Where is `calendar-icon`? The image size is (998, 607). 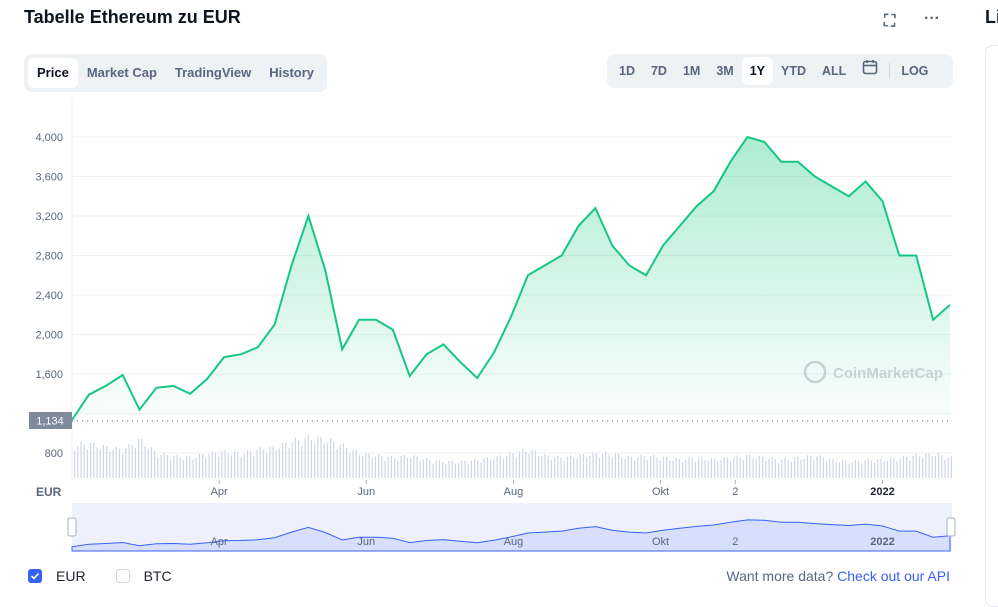
calendar-icon is located at coordinates (870, 71).